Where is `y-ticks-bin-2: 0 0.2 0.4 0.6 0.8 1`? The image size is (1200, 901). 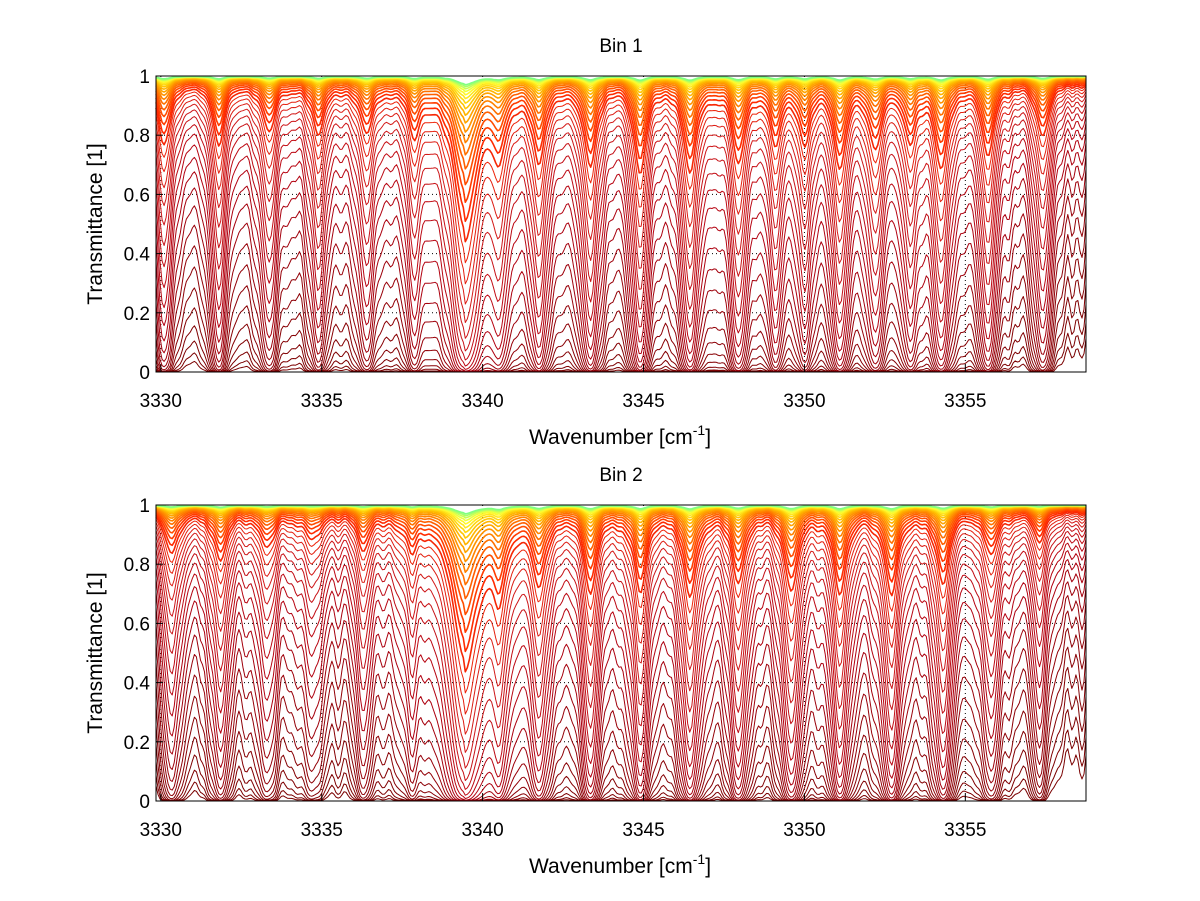 y-ticks-bin-2: 0 0.2 0.4 0.6 0.8 1 is located at coordinates (143, 654).